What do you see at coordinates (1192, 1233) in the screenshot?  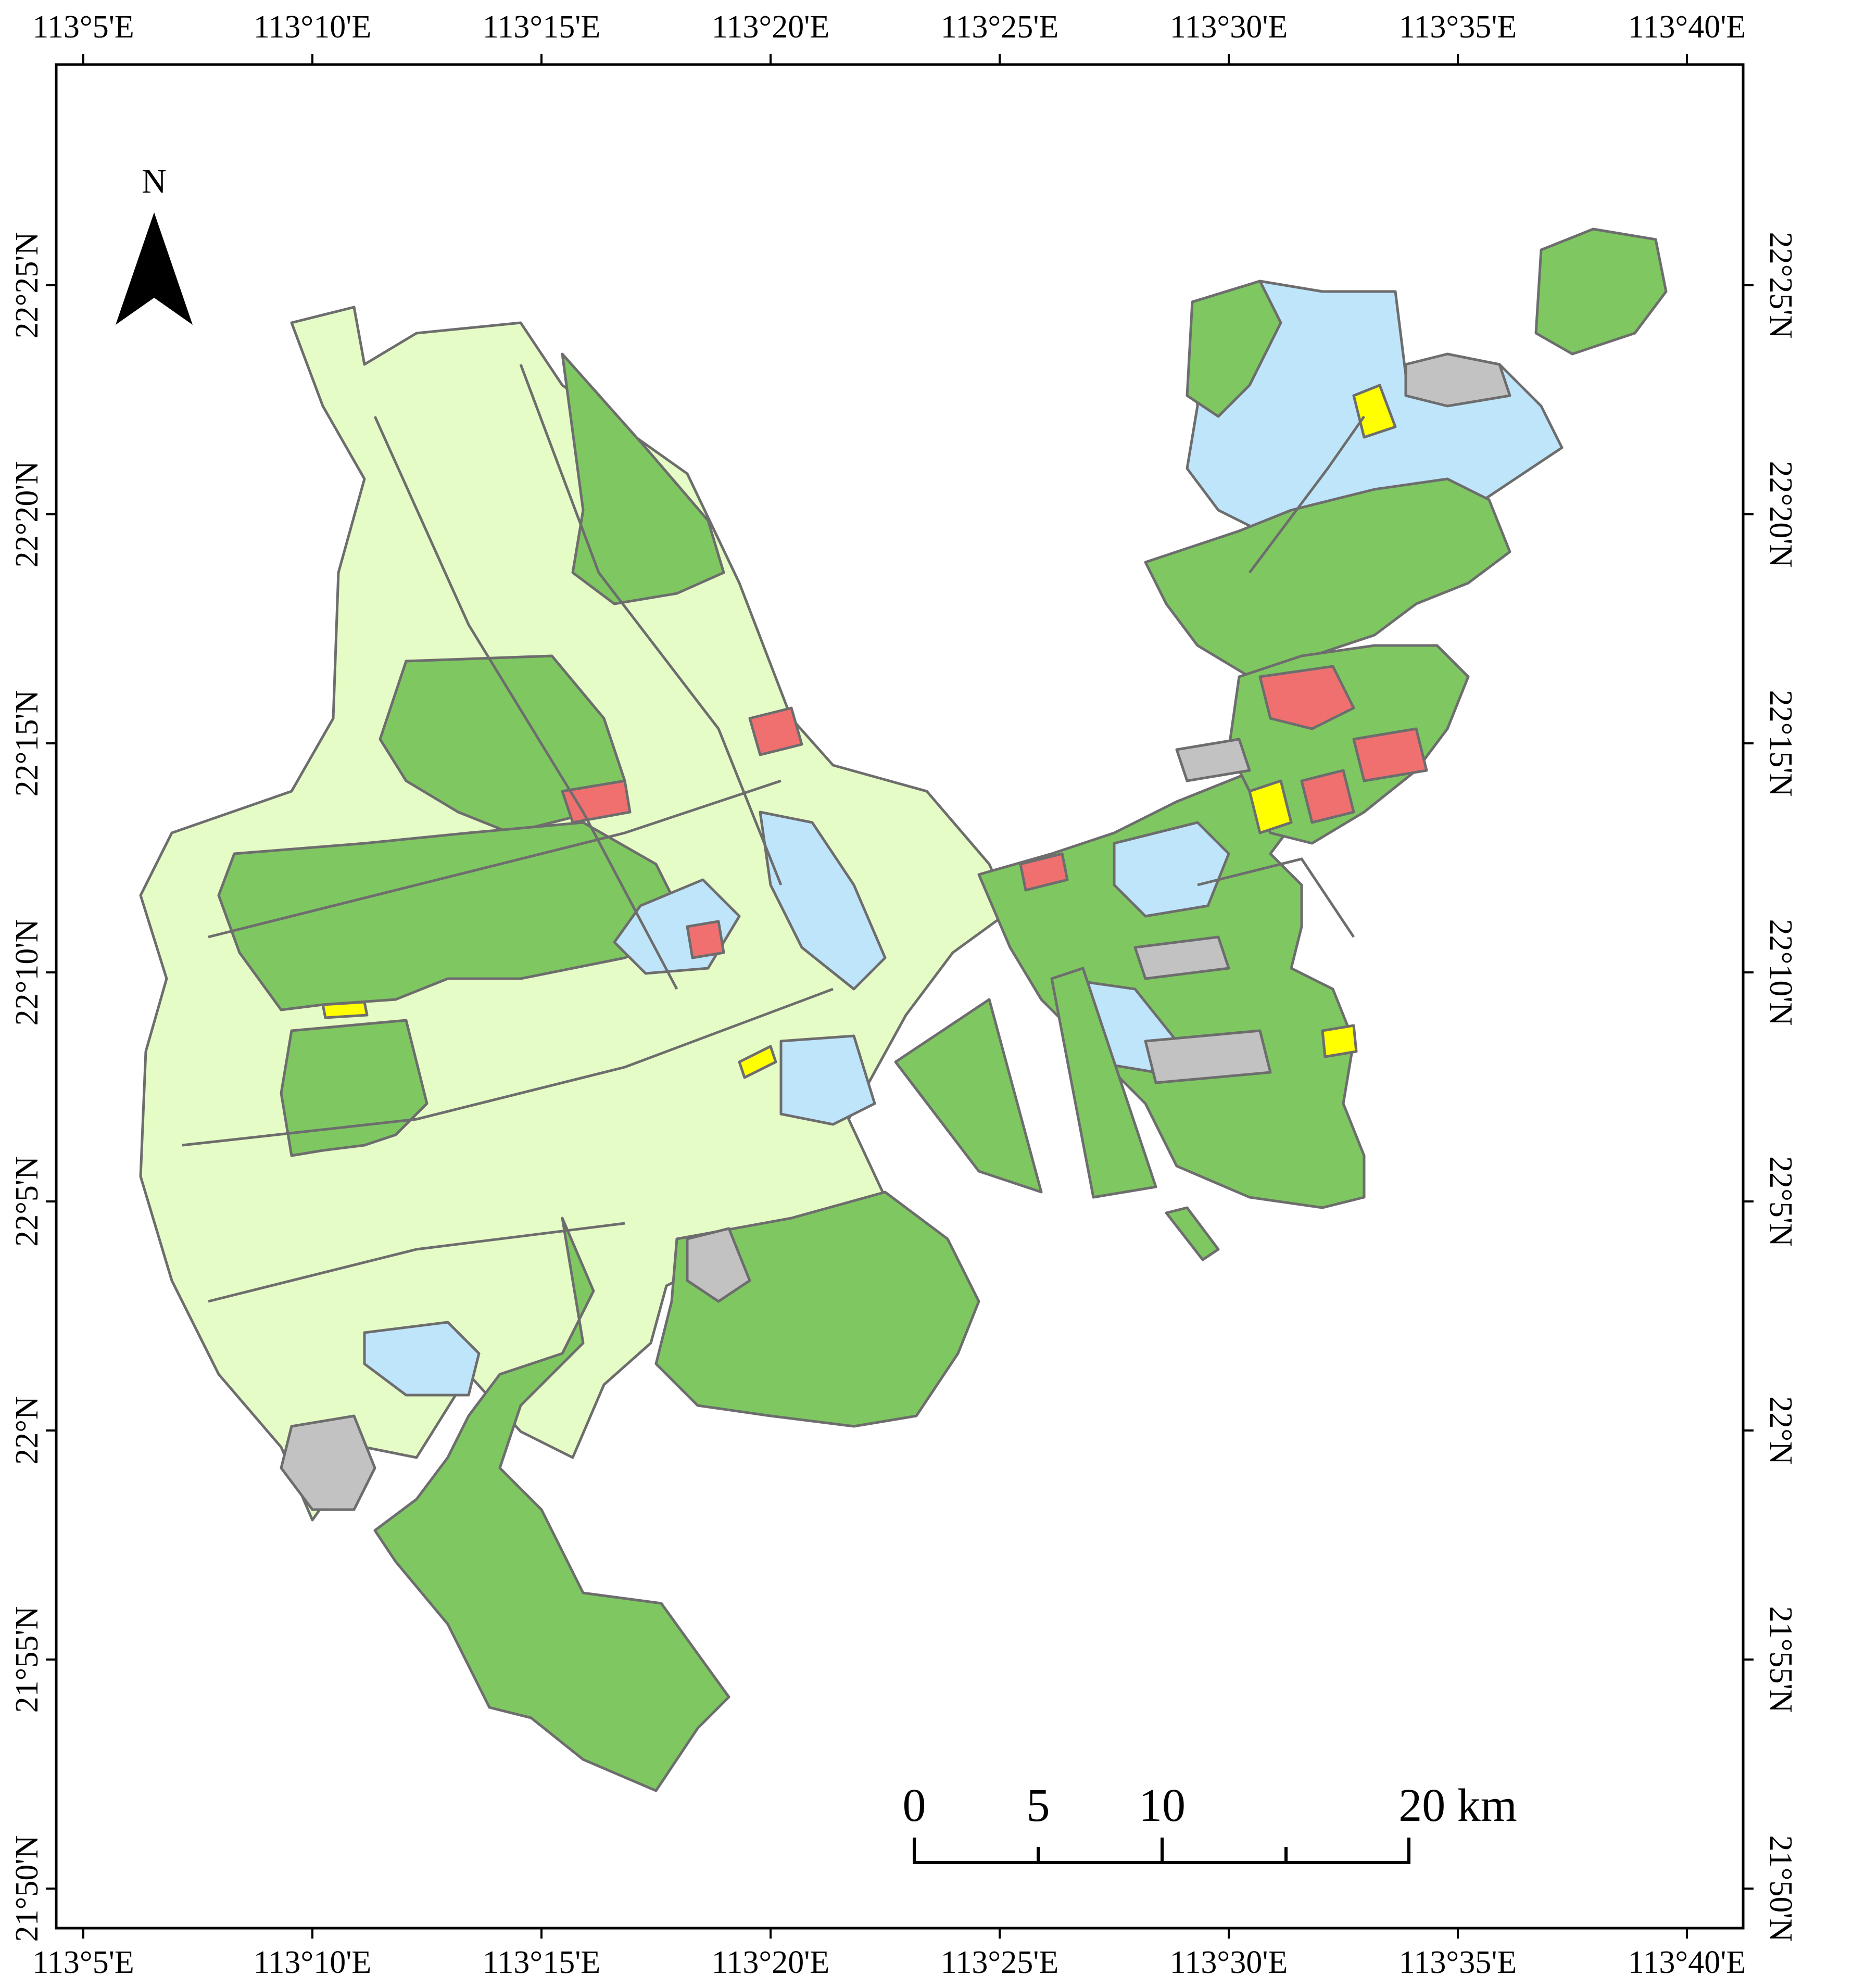 I see `island-small` at bounding box center [1192, 1233].